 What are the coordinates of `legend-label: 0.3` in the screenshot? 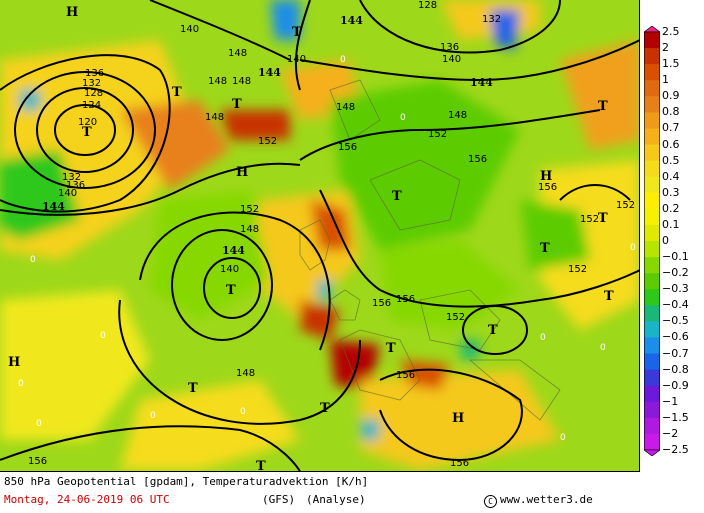 It's located at (671, 192).